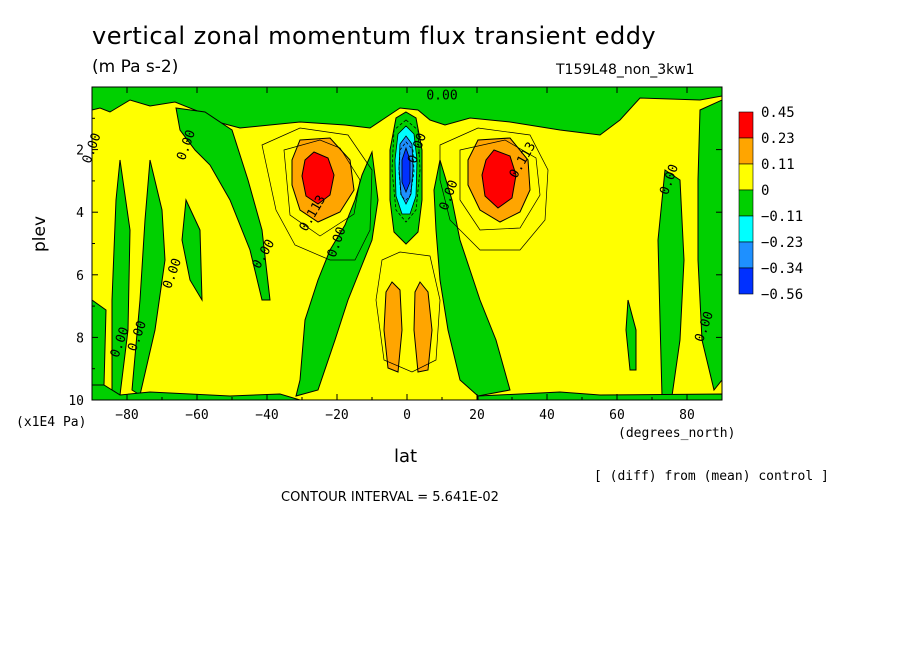 The image size is (904, 654). Describe the element at coordinates (51, 422) in the screenshot. I see `y-axis-unit: (x1E4 Pa)` at that location.